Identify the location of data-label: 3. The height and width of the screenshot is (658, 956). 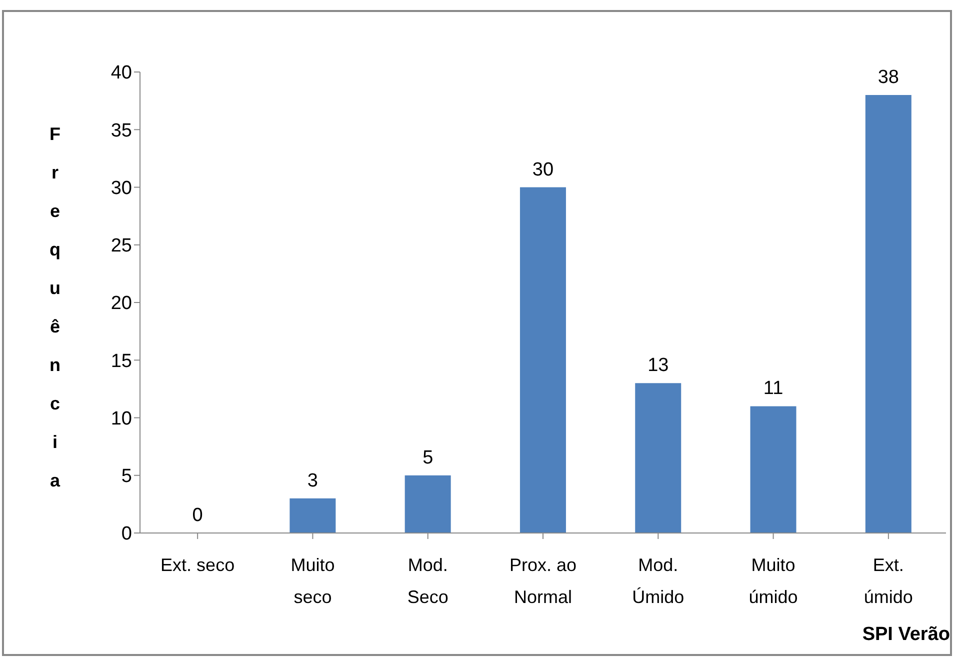
(312, 481).